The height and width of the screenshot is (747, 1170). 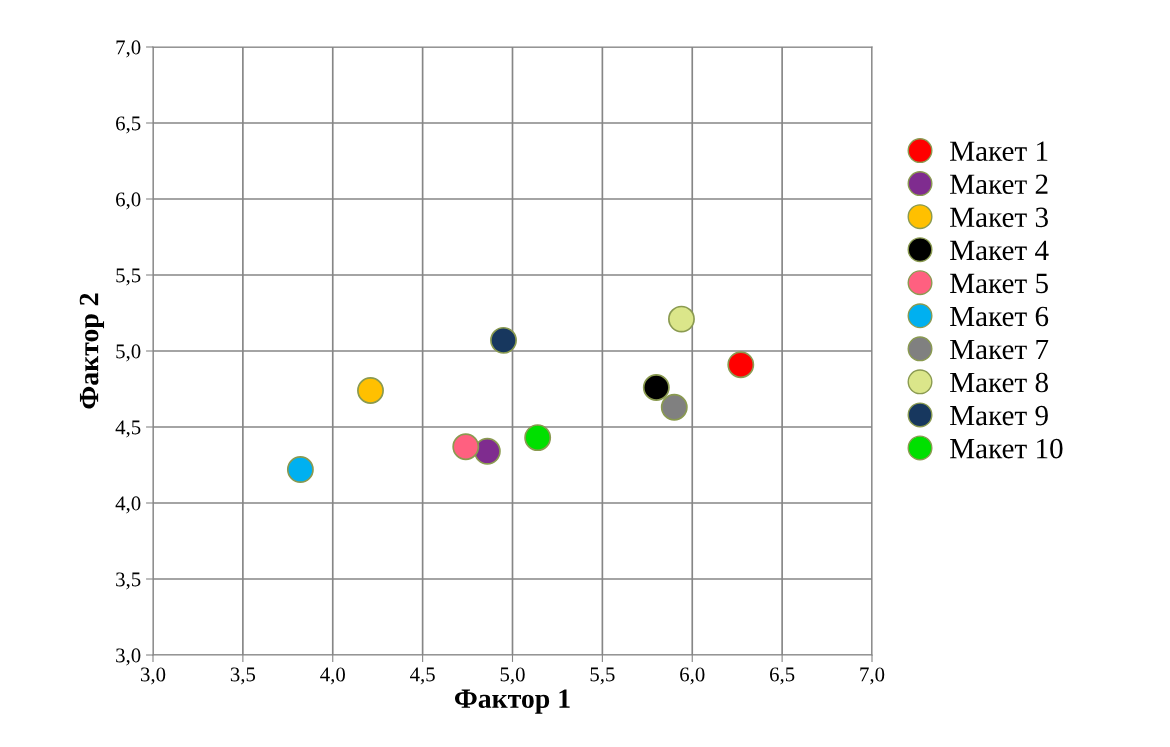 What do you see at coordinates (782, 676) in the screenshot?
I see `x-tick-label: 6,5` at bounding box center [782, 676].